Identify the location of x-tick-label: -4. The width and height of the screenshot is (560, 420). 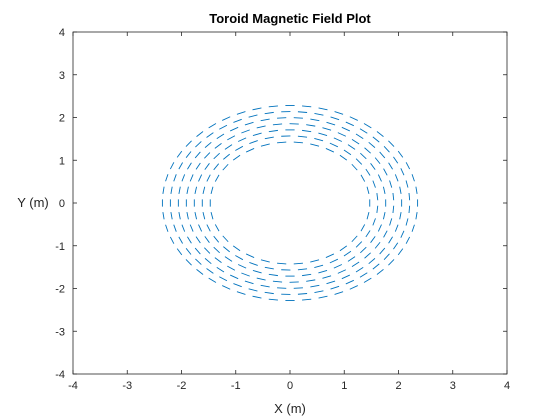
(73, 386).